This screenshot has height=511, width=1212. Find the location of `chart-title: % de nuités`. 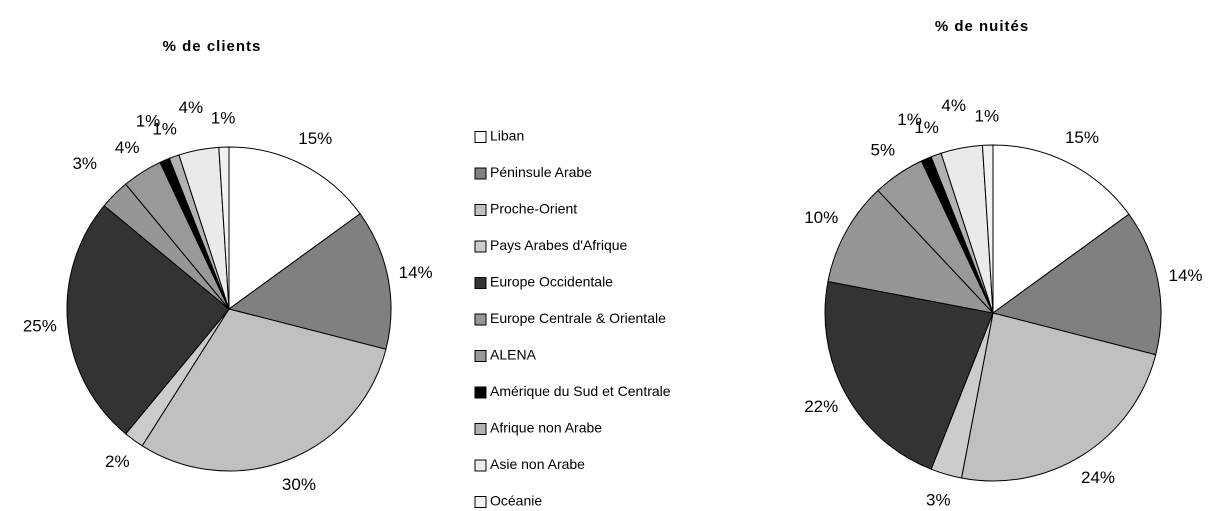

chart-title: % de nuités is located at coordinates (982, 26).